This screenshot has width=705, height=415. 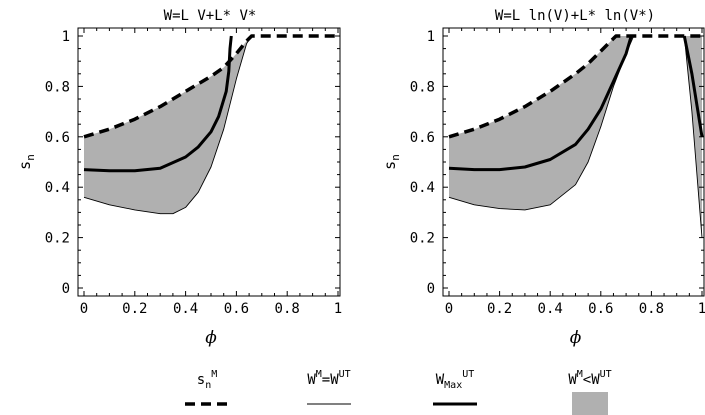 I want to click on legend-label-1: WM=WUT, so click(x=328, y=378).